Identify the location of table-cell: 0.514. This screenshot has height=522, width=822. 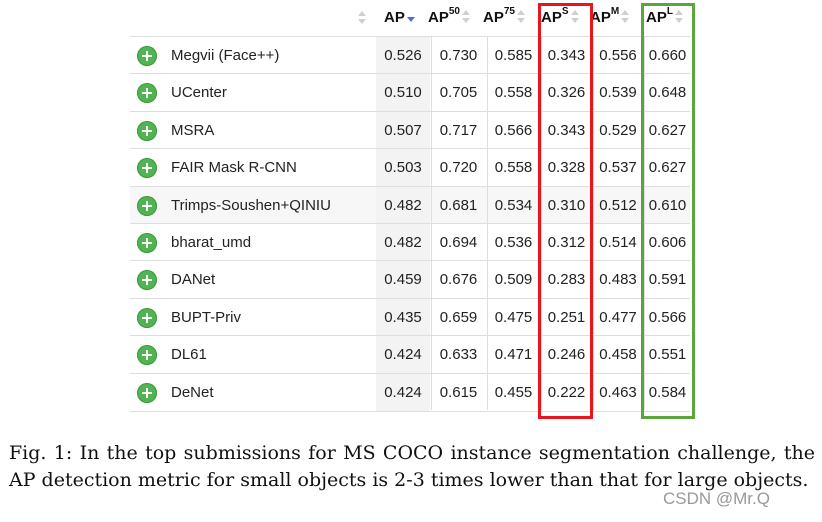
(618, 242).